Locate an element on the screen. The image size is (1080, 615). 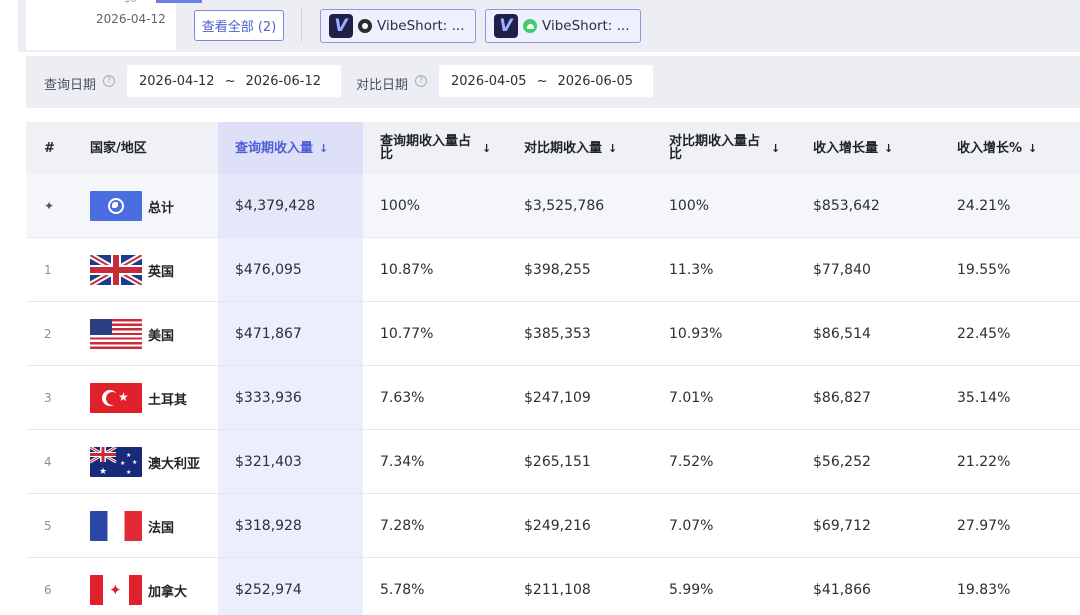
compare-revenue: $398,255 is located at coordinates (557, 270).